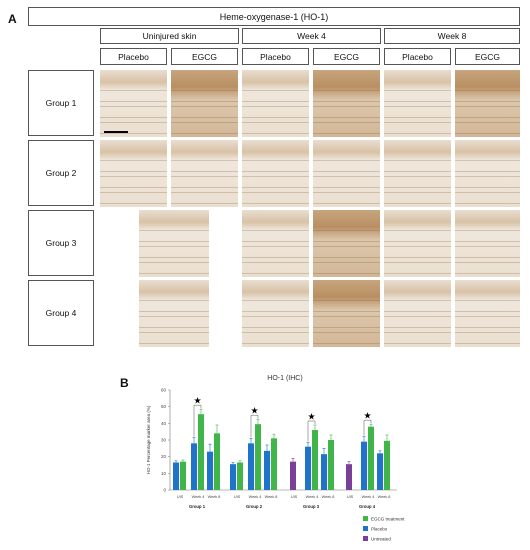 This screenshot has width=530, height=550. What do you see at coordinates (164, 456) in the screenshot?
I see `y-tick-label: 20` at bounding box center [164, 456].